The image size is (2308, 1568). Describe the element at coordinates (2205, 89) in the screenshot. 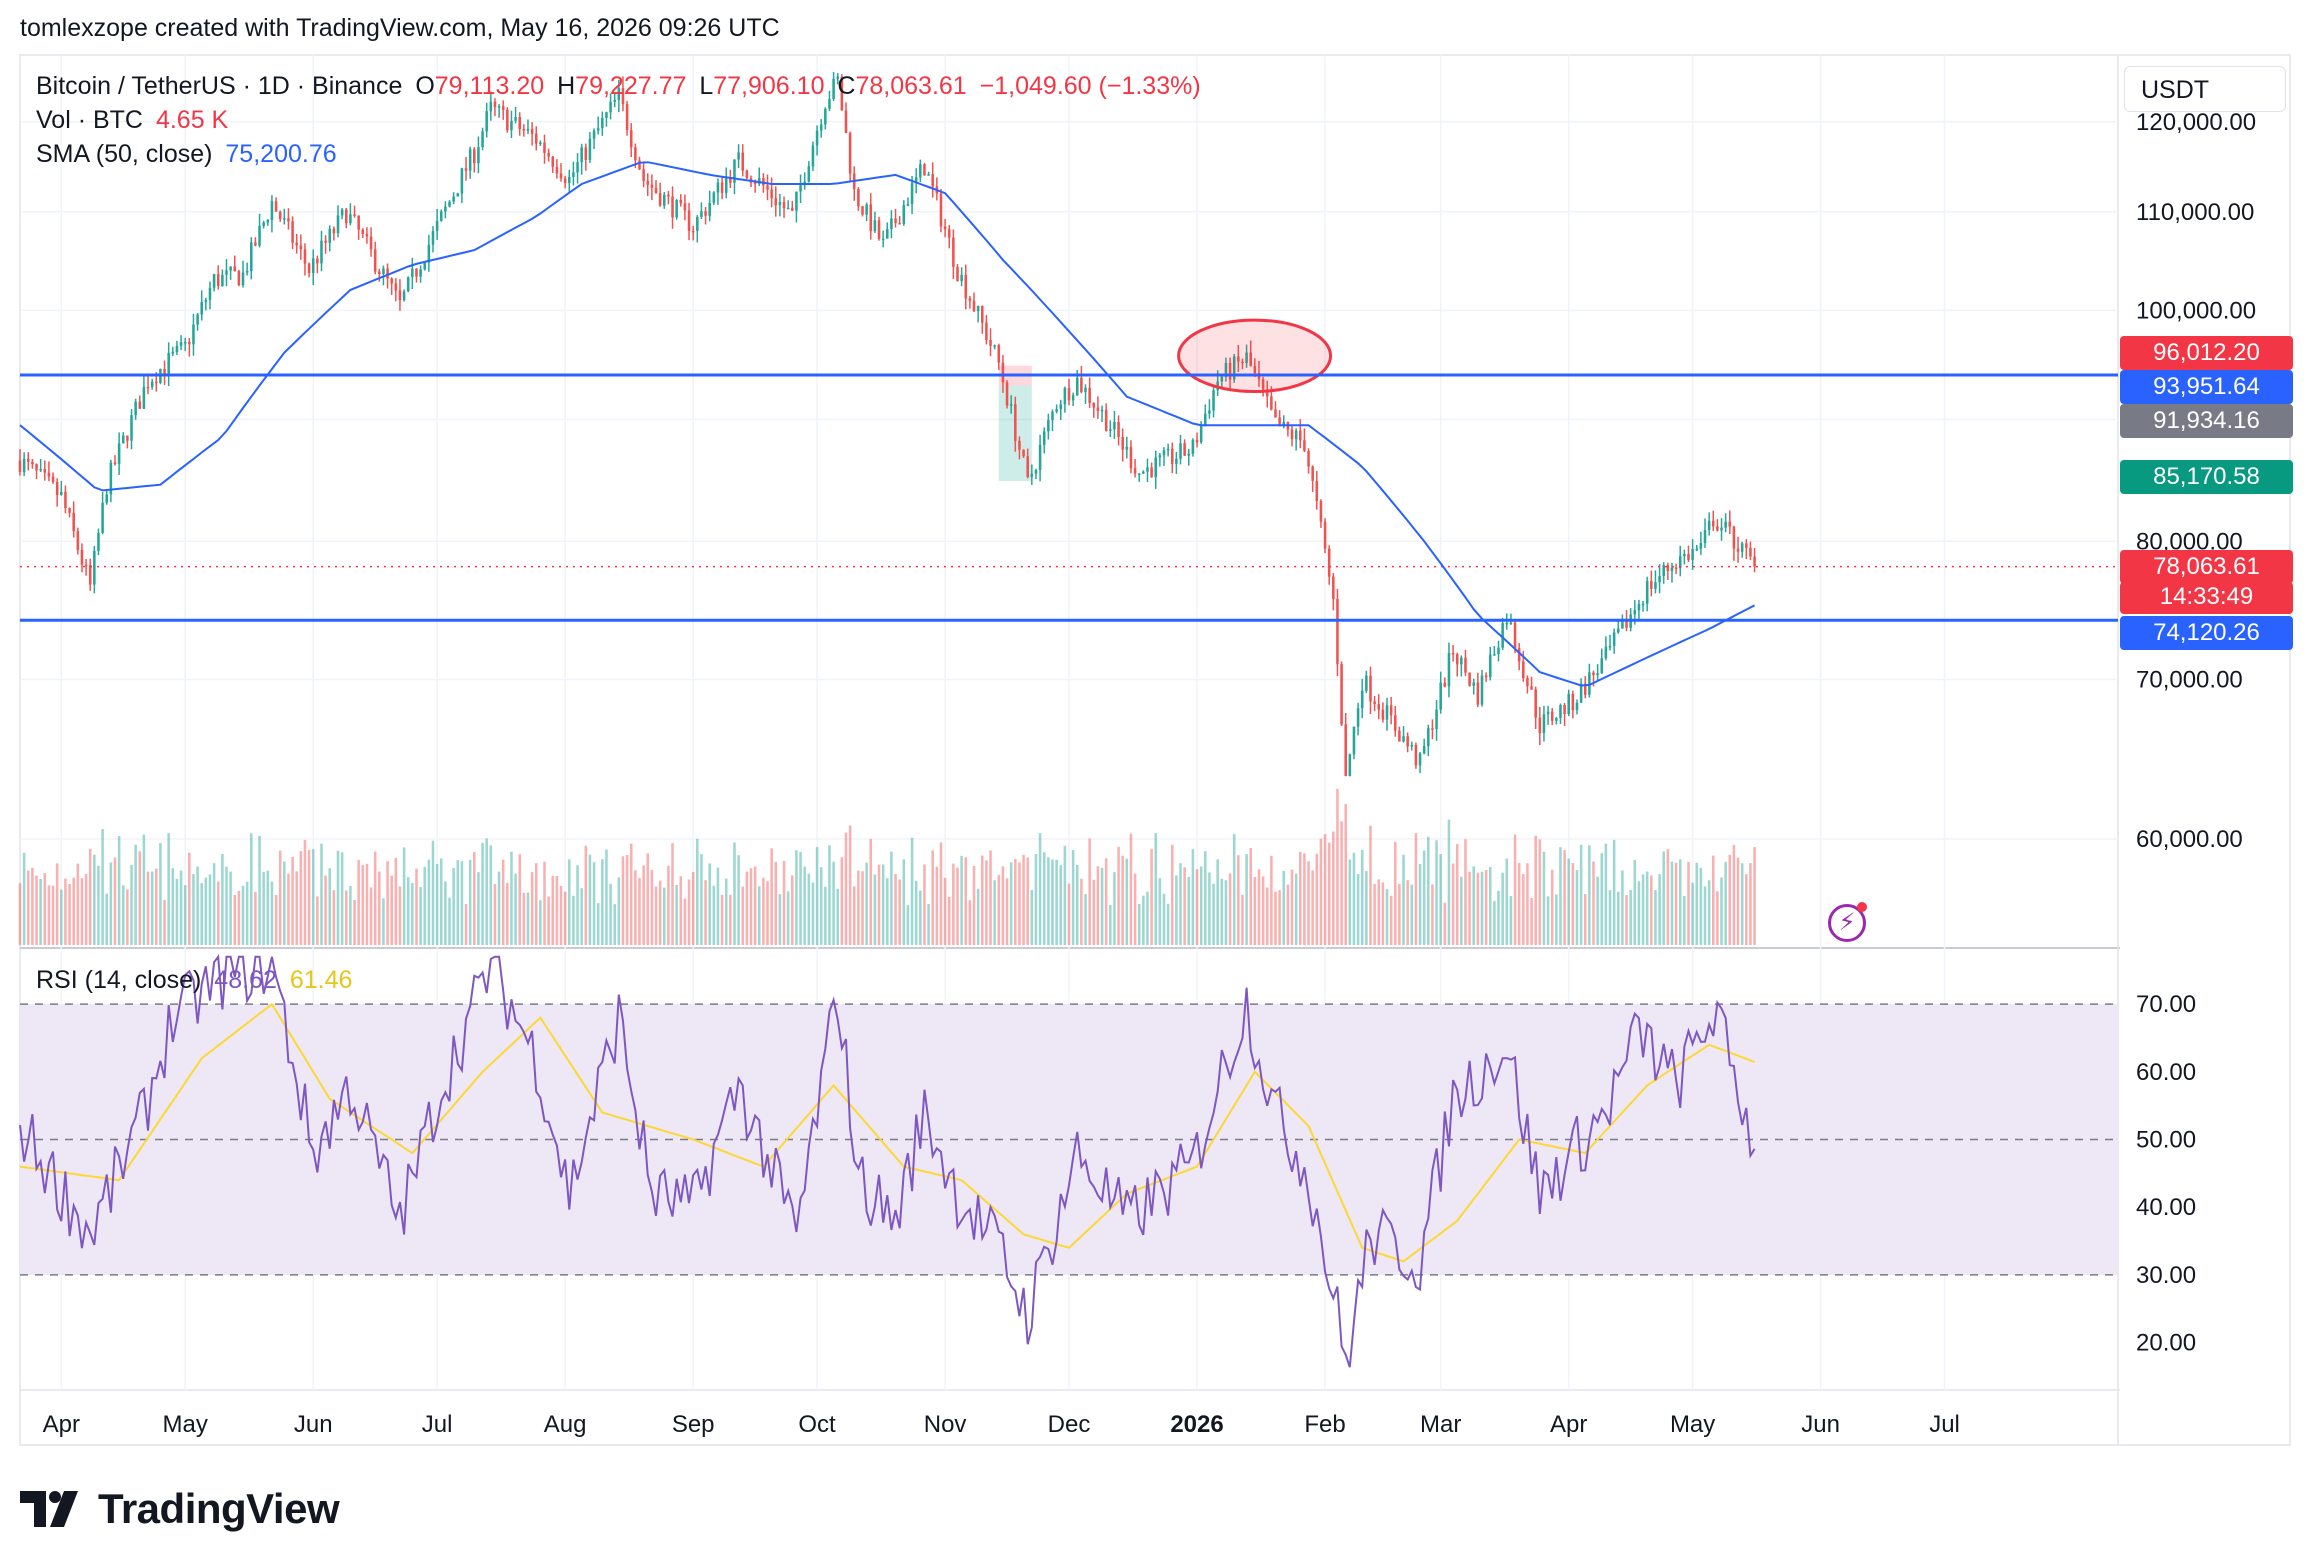

I see `currency-button: USDT` at that location.